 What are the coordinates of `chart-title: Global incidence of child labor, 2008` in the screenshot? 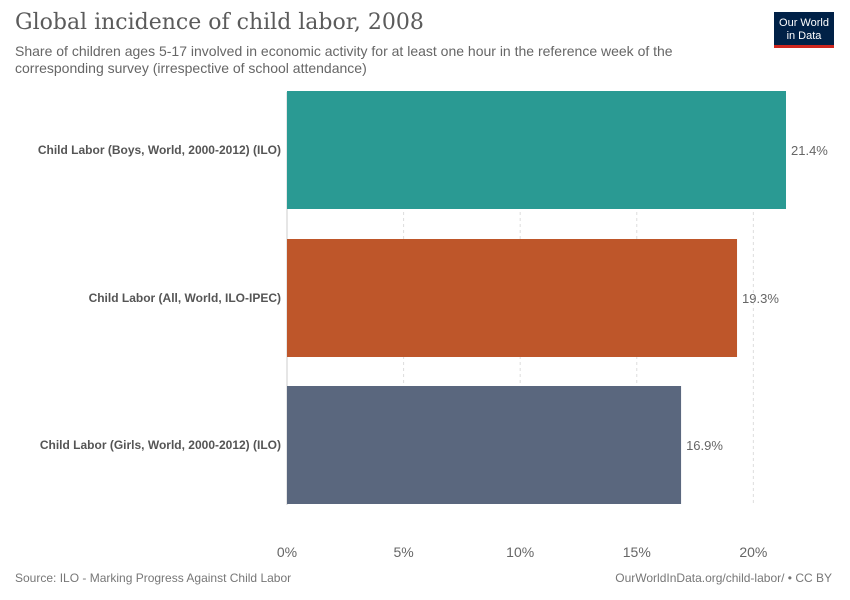 It's located at (219, 22).